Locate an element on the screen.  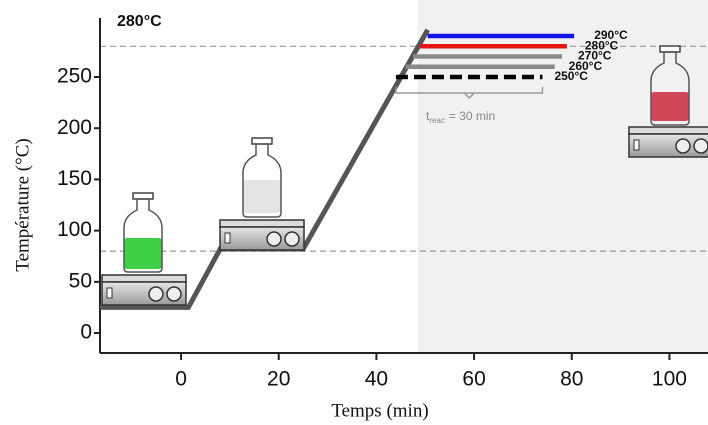
series-label: 270°C is located at coordinates (595, 56).